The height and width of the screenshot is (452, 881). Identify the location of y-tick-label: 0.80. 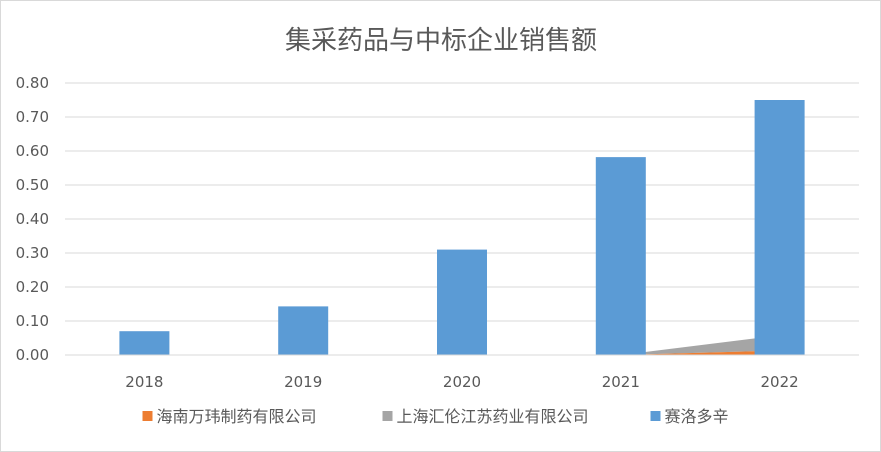
(32, 83).